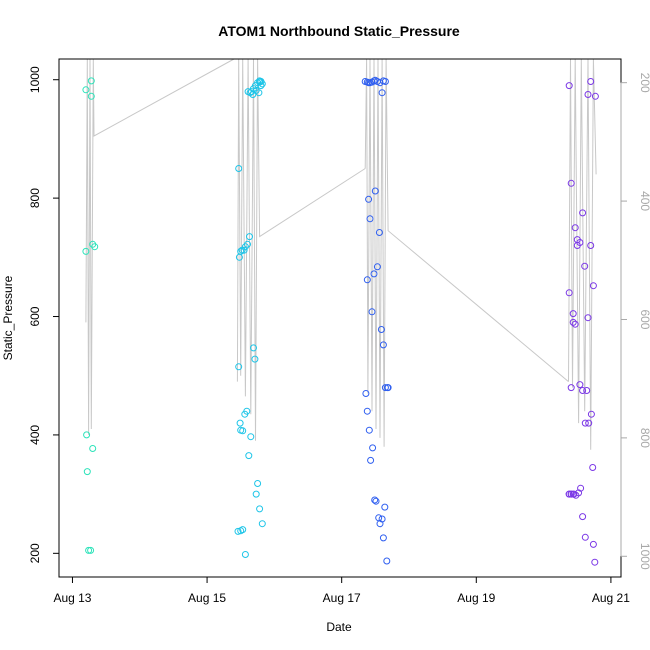 The width and height of the screenshot is (650, 650). Describe the element at coordinates (644, 201) in the screenshot. I see `y2-tick-label: 400` at that location.